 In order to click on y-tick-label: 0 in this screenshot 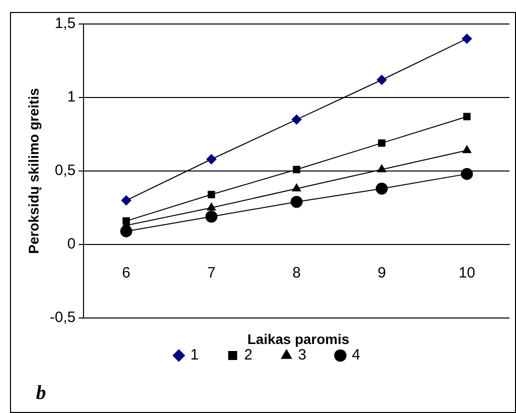, I will do `click(71, 244)`.